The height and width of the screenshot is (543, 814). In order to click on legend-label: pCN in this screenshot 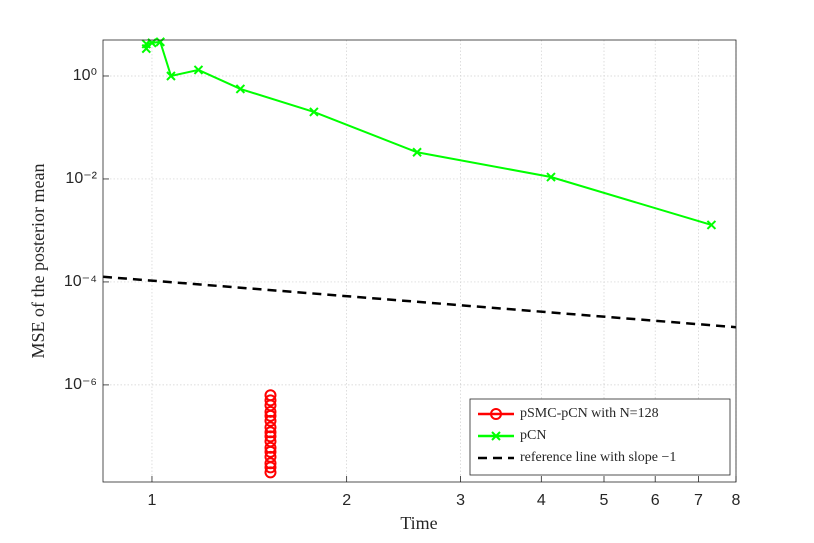, I will do `click(533, 435)`.